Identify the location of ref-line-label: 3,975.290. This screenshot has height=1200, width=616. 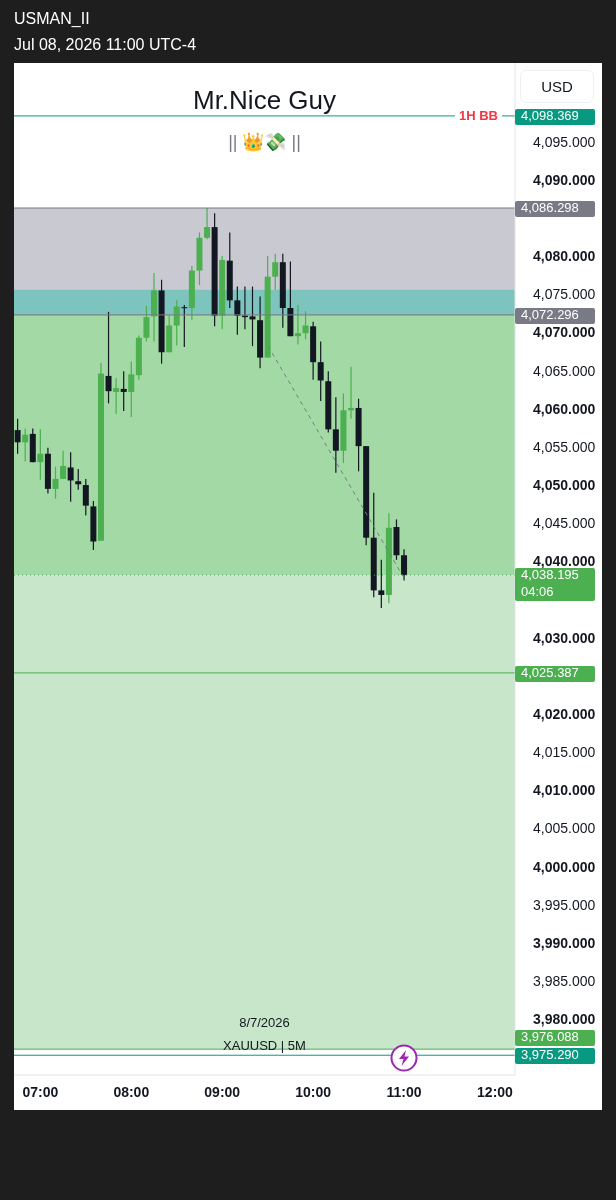
(550, 1055).